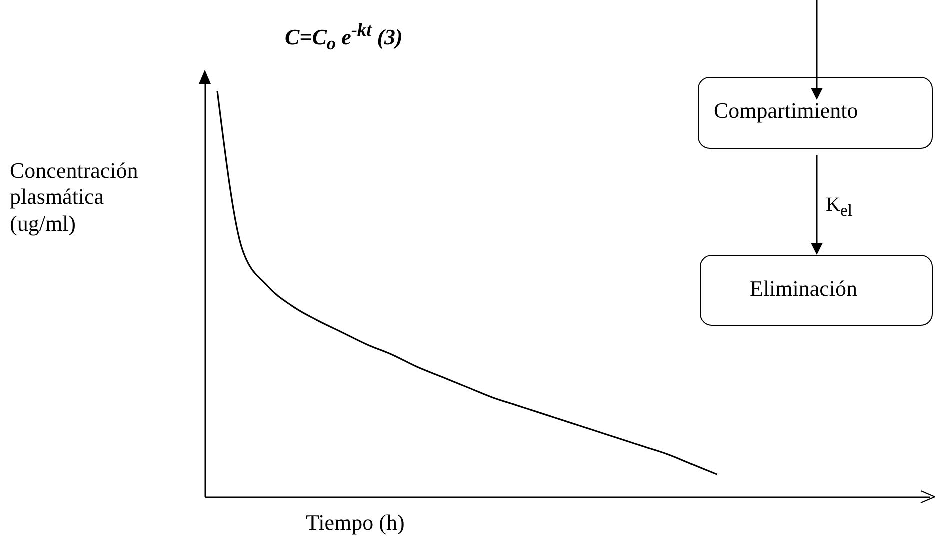 The height and width of the screenshot is (546, 935). Describe the element at coordinates (355, 523) in the screenshot. I see `x-axis-title: Tiempo (h)` at that location.